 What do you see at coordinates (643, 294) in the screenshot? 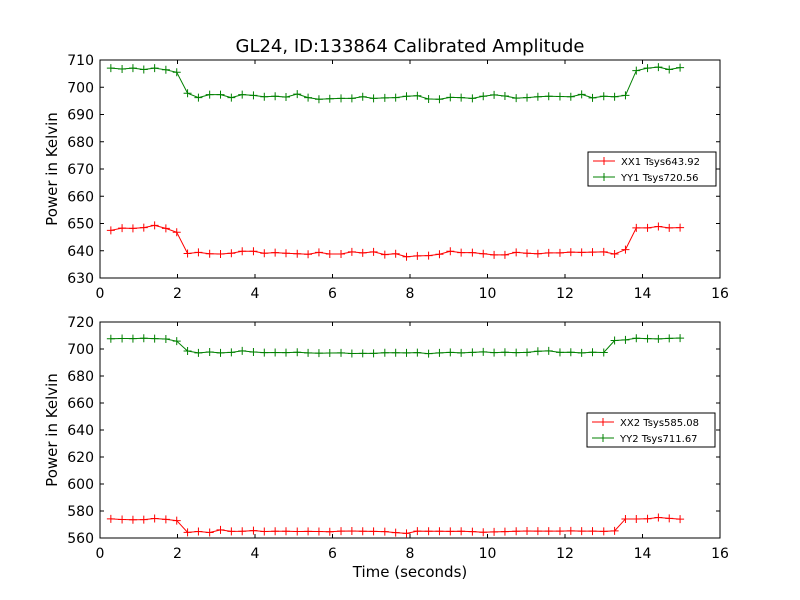
I see `x-tick-label: 14` at bounding box center [643, 294].